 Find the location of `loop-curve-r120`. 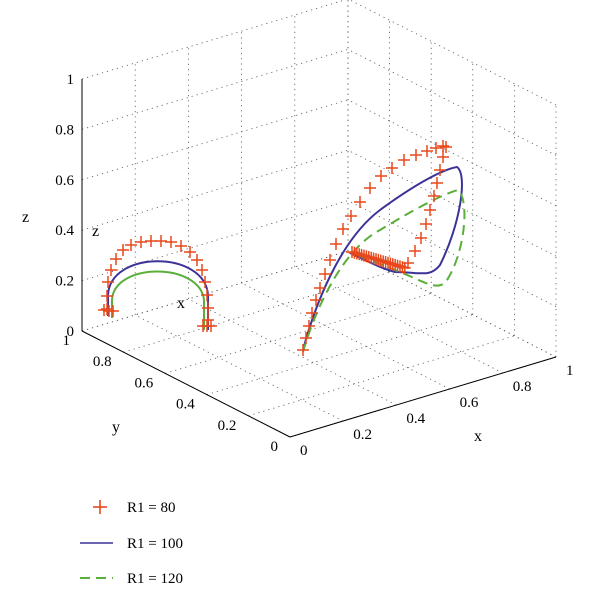

loop-curve-r120 is located at coordinates (384, 270).